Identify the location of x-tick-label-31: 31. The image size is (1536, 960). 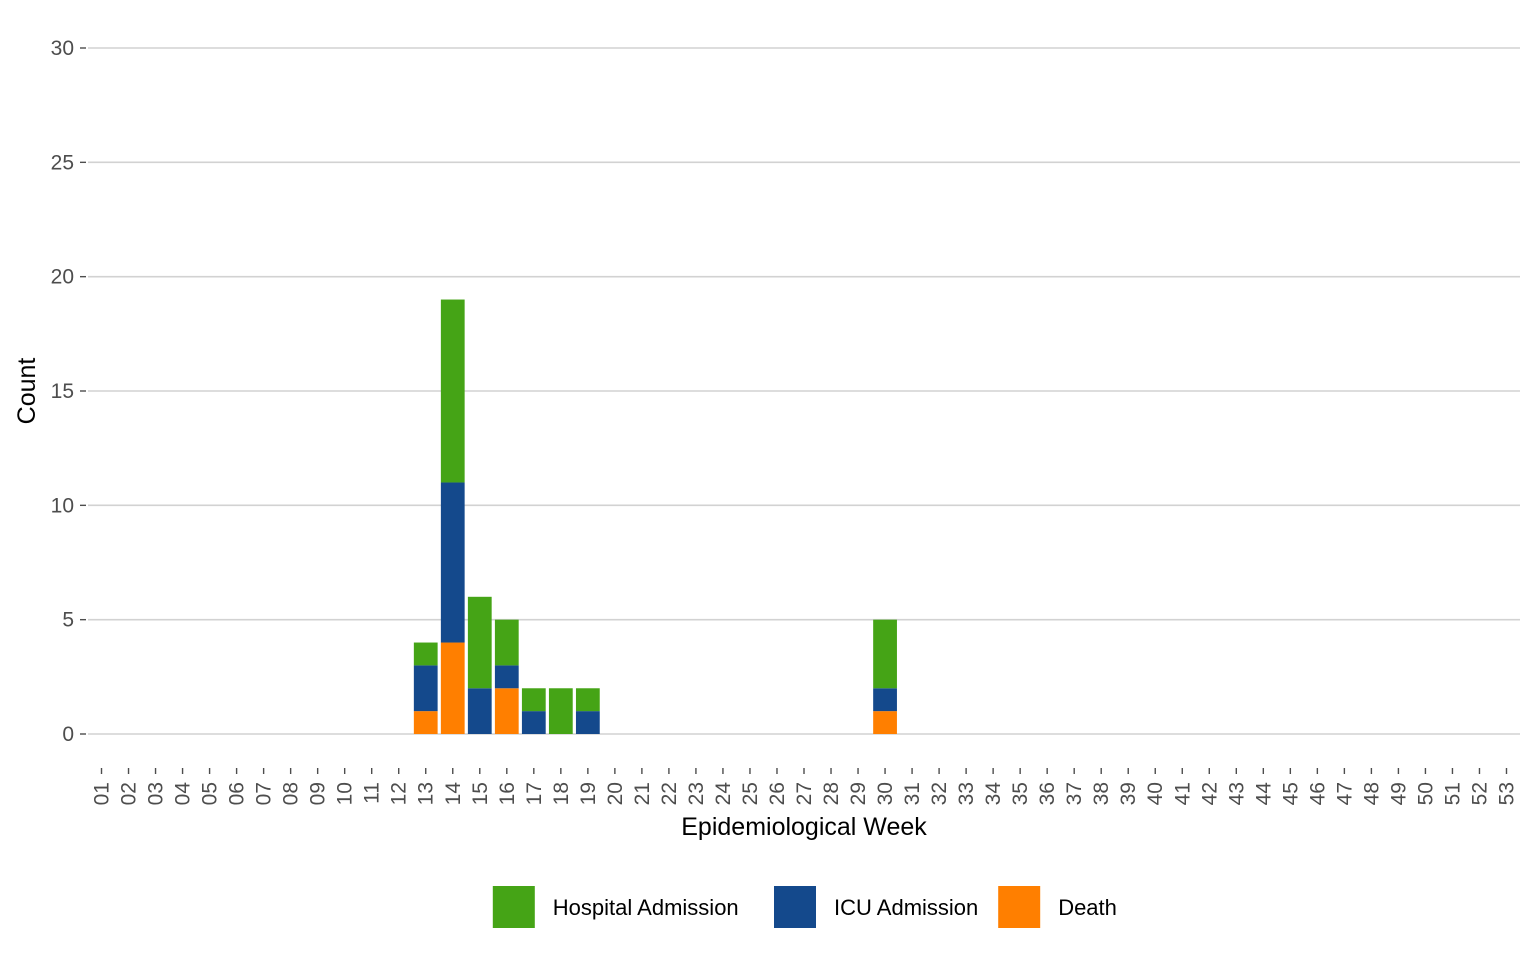
(912, 793).